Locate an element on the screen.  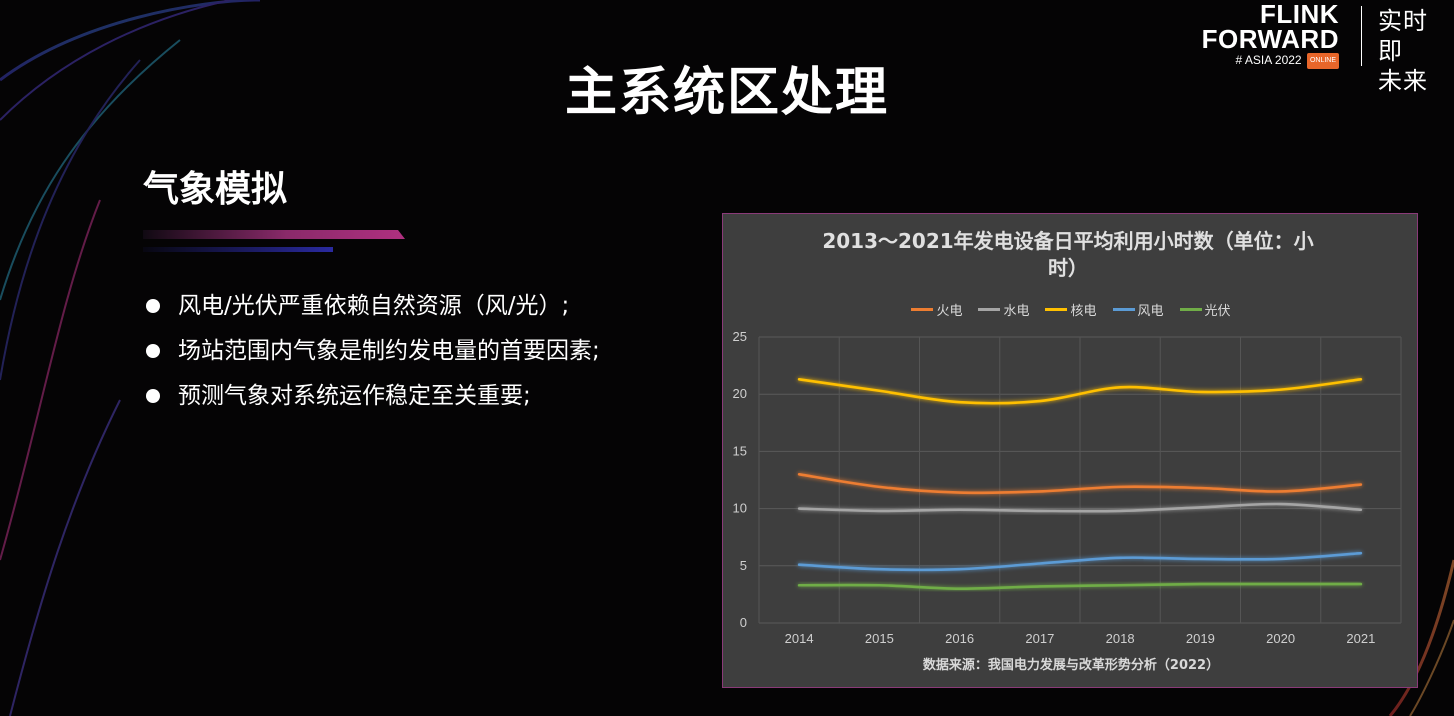
legend-item: 风电 is located at coordinates (1138, 309).